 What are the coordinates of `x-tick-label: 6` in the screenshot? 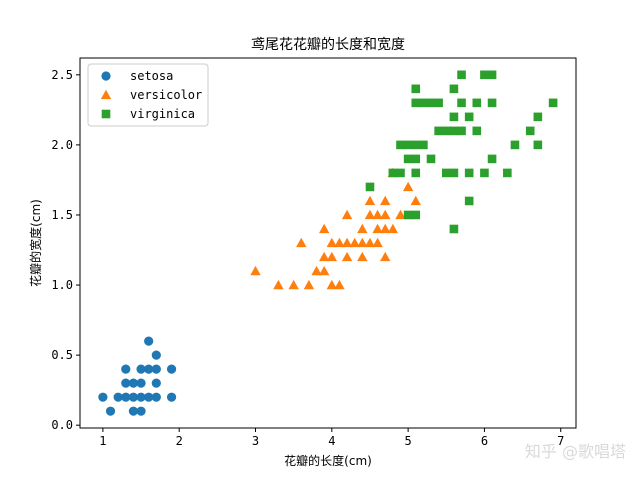 It's located at (484, 441).